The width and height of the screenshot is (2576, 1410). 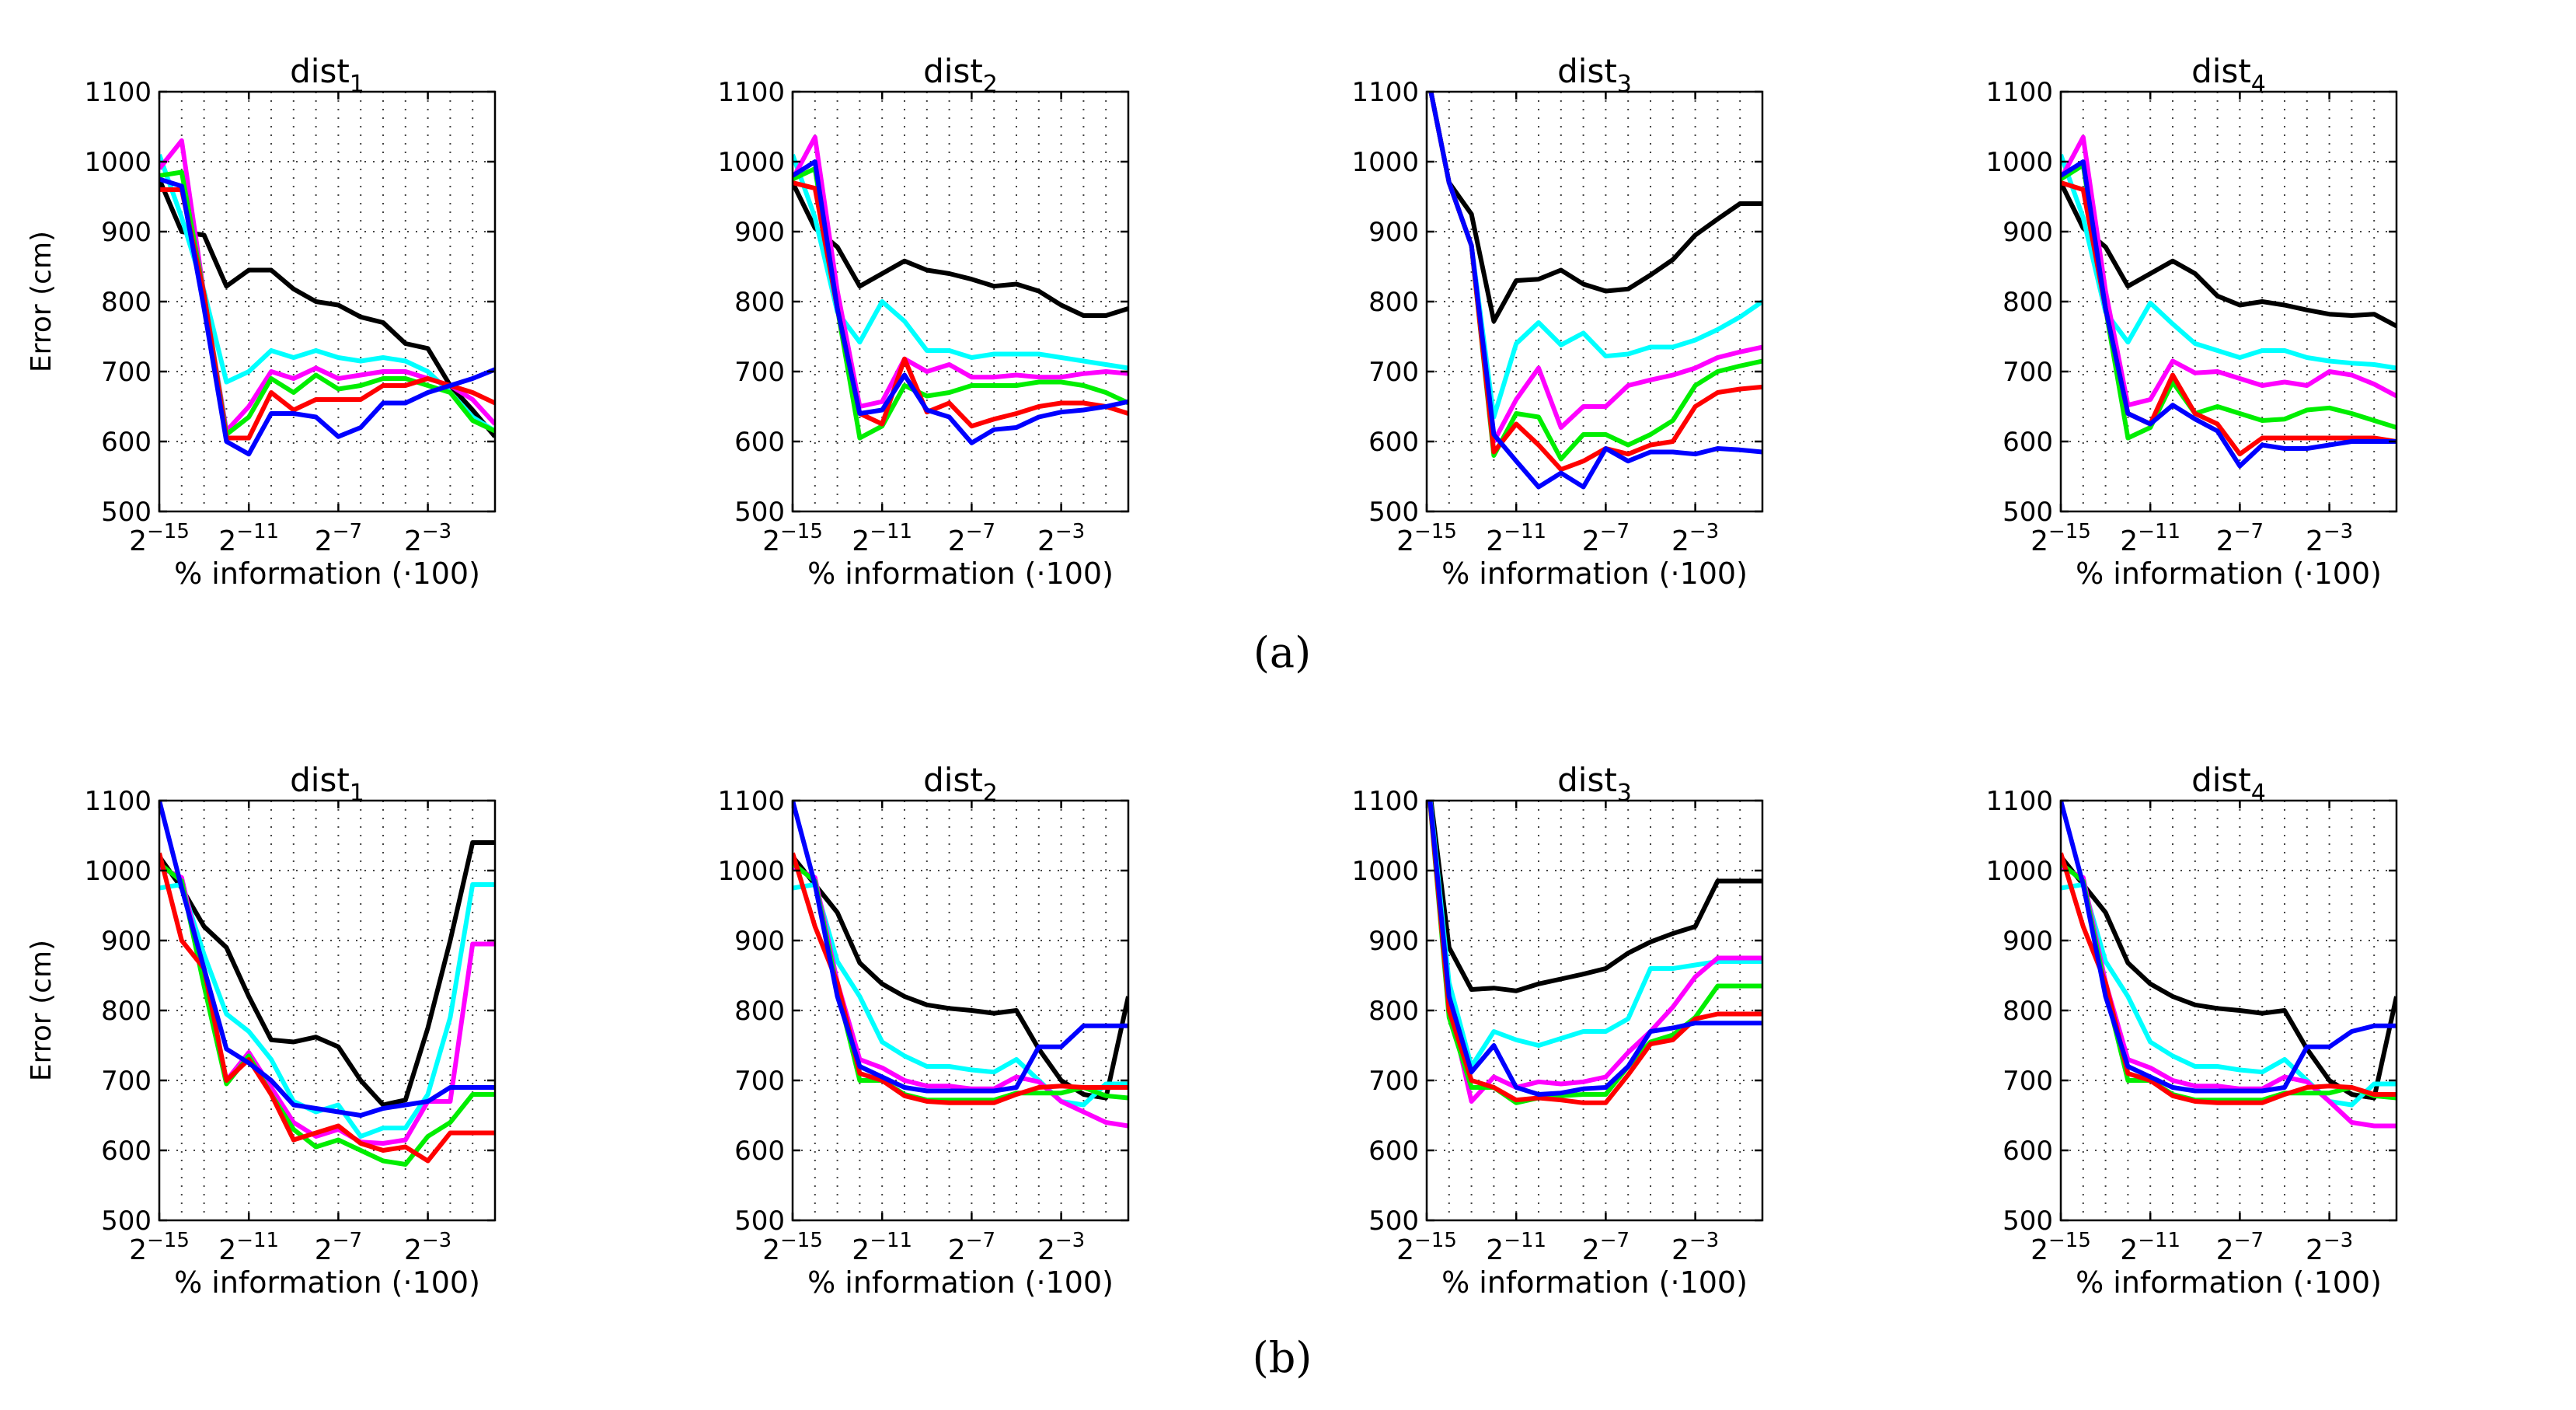 What do you see at coordinates (2228, 75) in the screenshot?
I see `chart-title: dist4` at bounding box center [2228, 75].